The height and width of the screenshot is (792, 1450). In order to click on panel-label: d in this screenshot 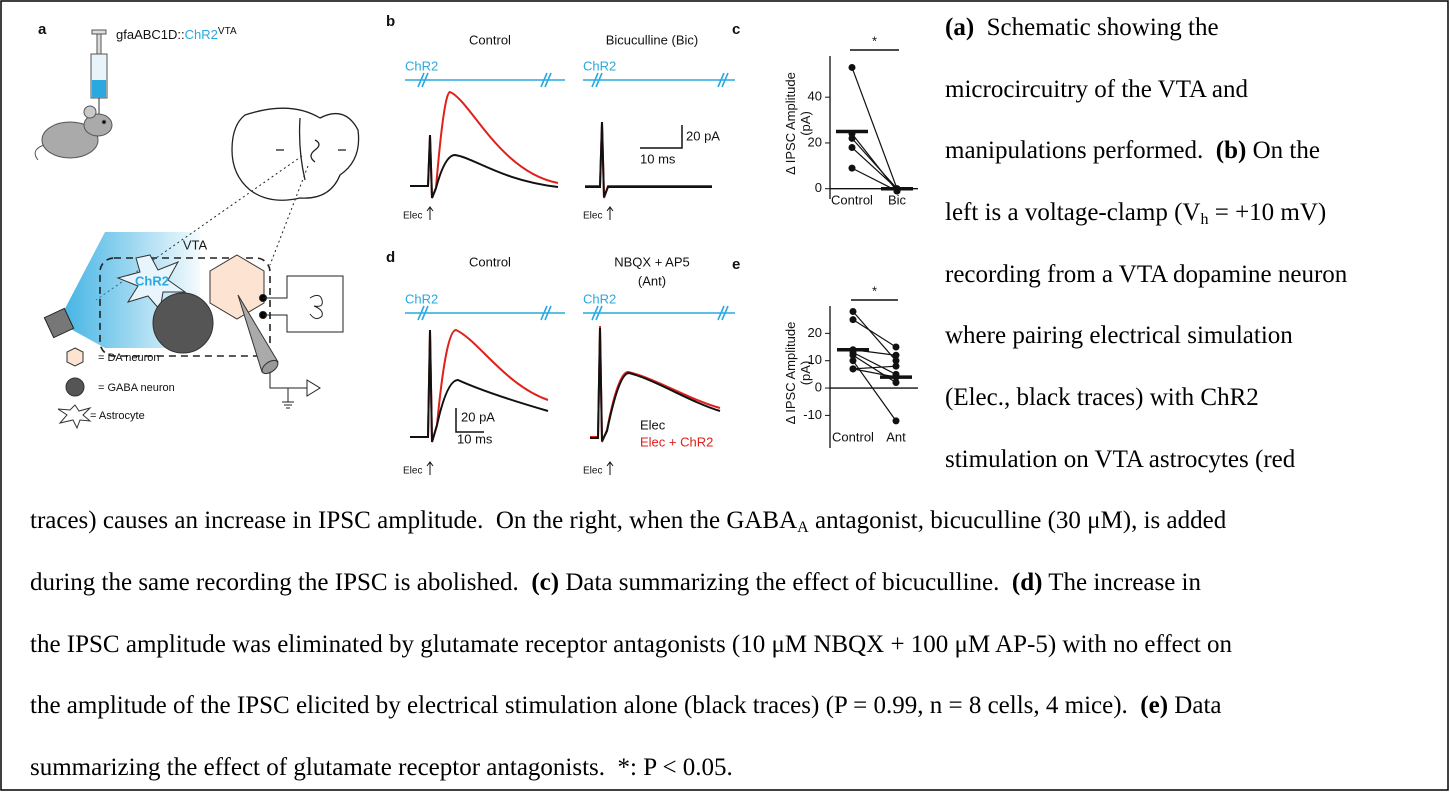, I will do `click(390, 257)`.